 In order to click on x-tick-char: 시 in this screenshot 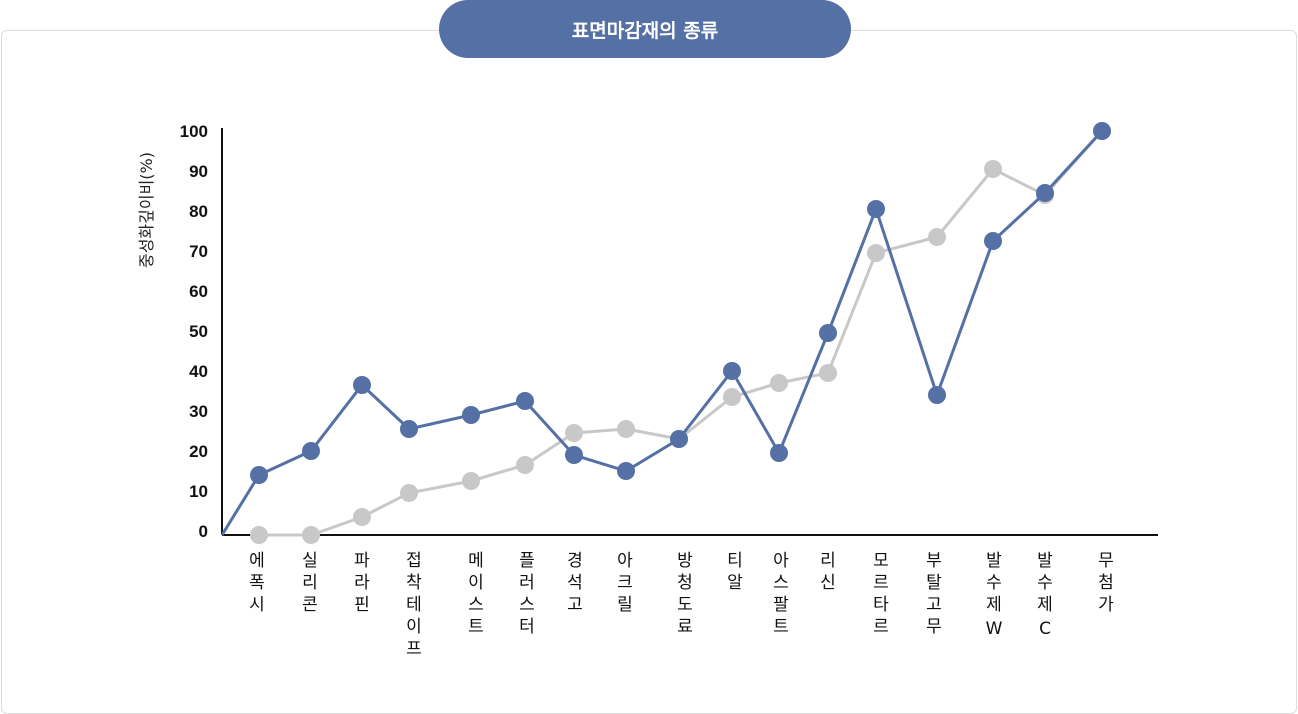, I will do `click(257, 605)`.